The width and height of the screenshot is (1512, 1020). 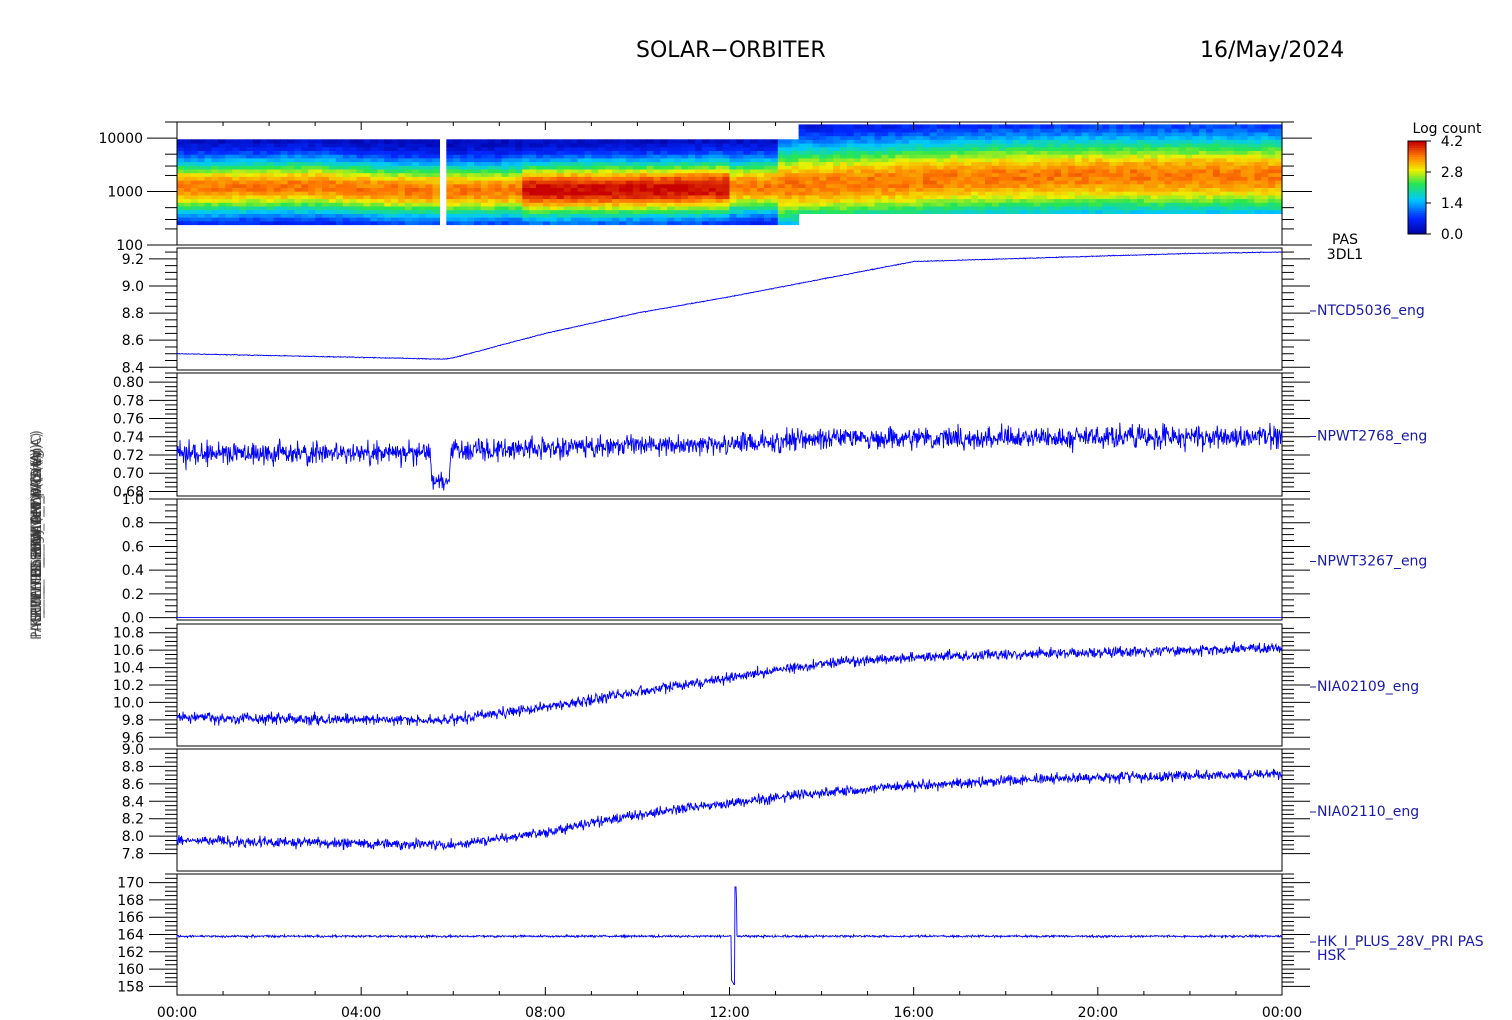 What do you see at coordinates (133, 500) in the screenshot?
I see `y-tick-label: 1.0` at bounding box center [133, 500].